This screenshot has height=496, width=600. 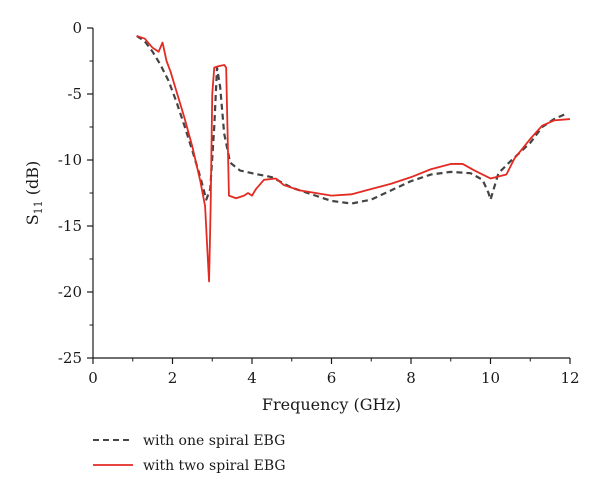 I want to click on x-tick-label: 8, so click(x=411, y=378).